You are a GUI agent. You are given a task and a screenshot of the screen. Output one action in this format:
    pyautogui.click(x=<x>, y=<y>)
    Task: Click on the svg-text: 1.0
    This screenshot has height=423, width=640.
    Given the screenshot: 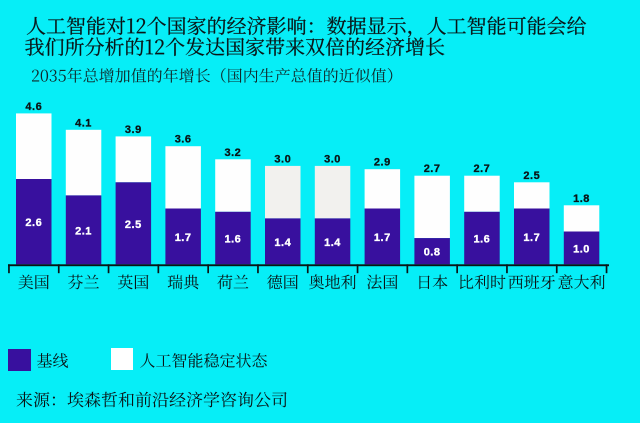 What is the action you would take?
    pyautogui.click(x=581, y=249)
    